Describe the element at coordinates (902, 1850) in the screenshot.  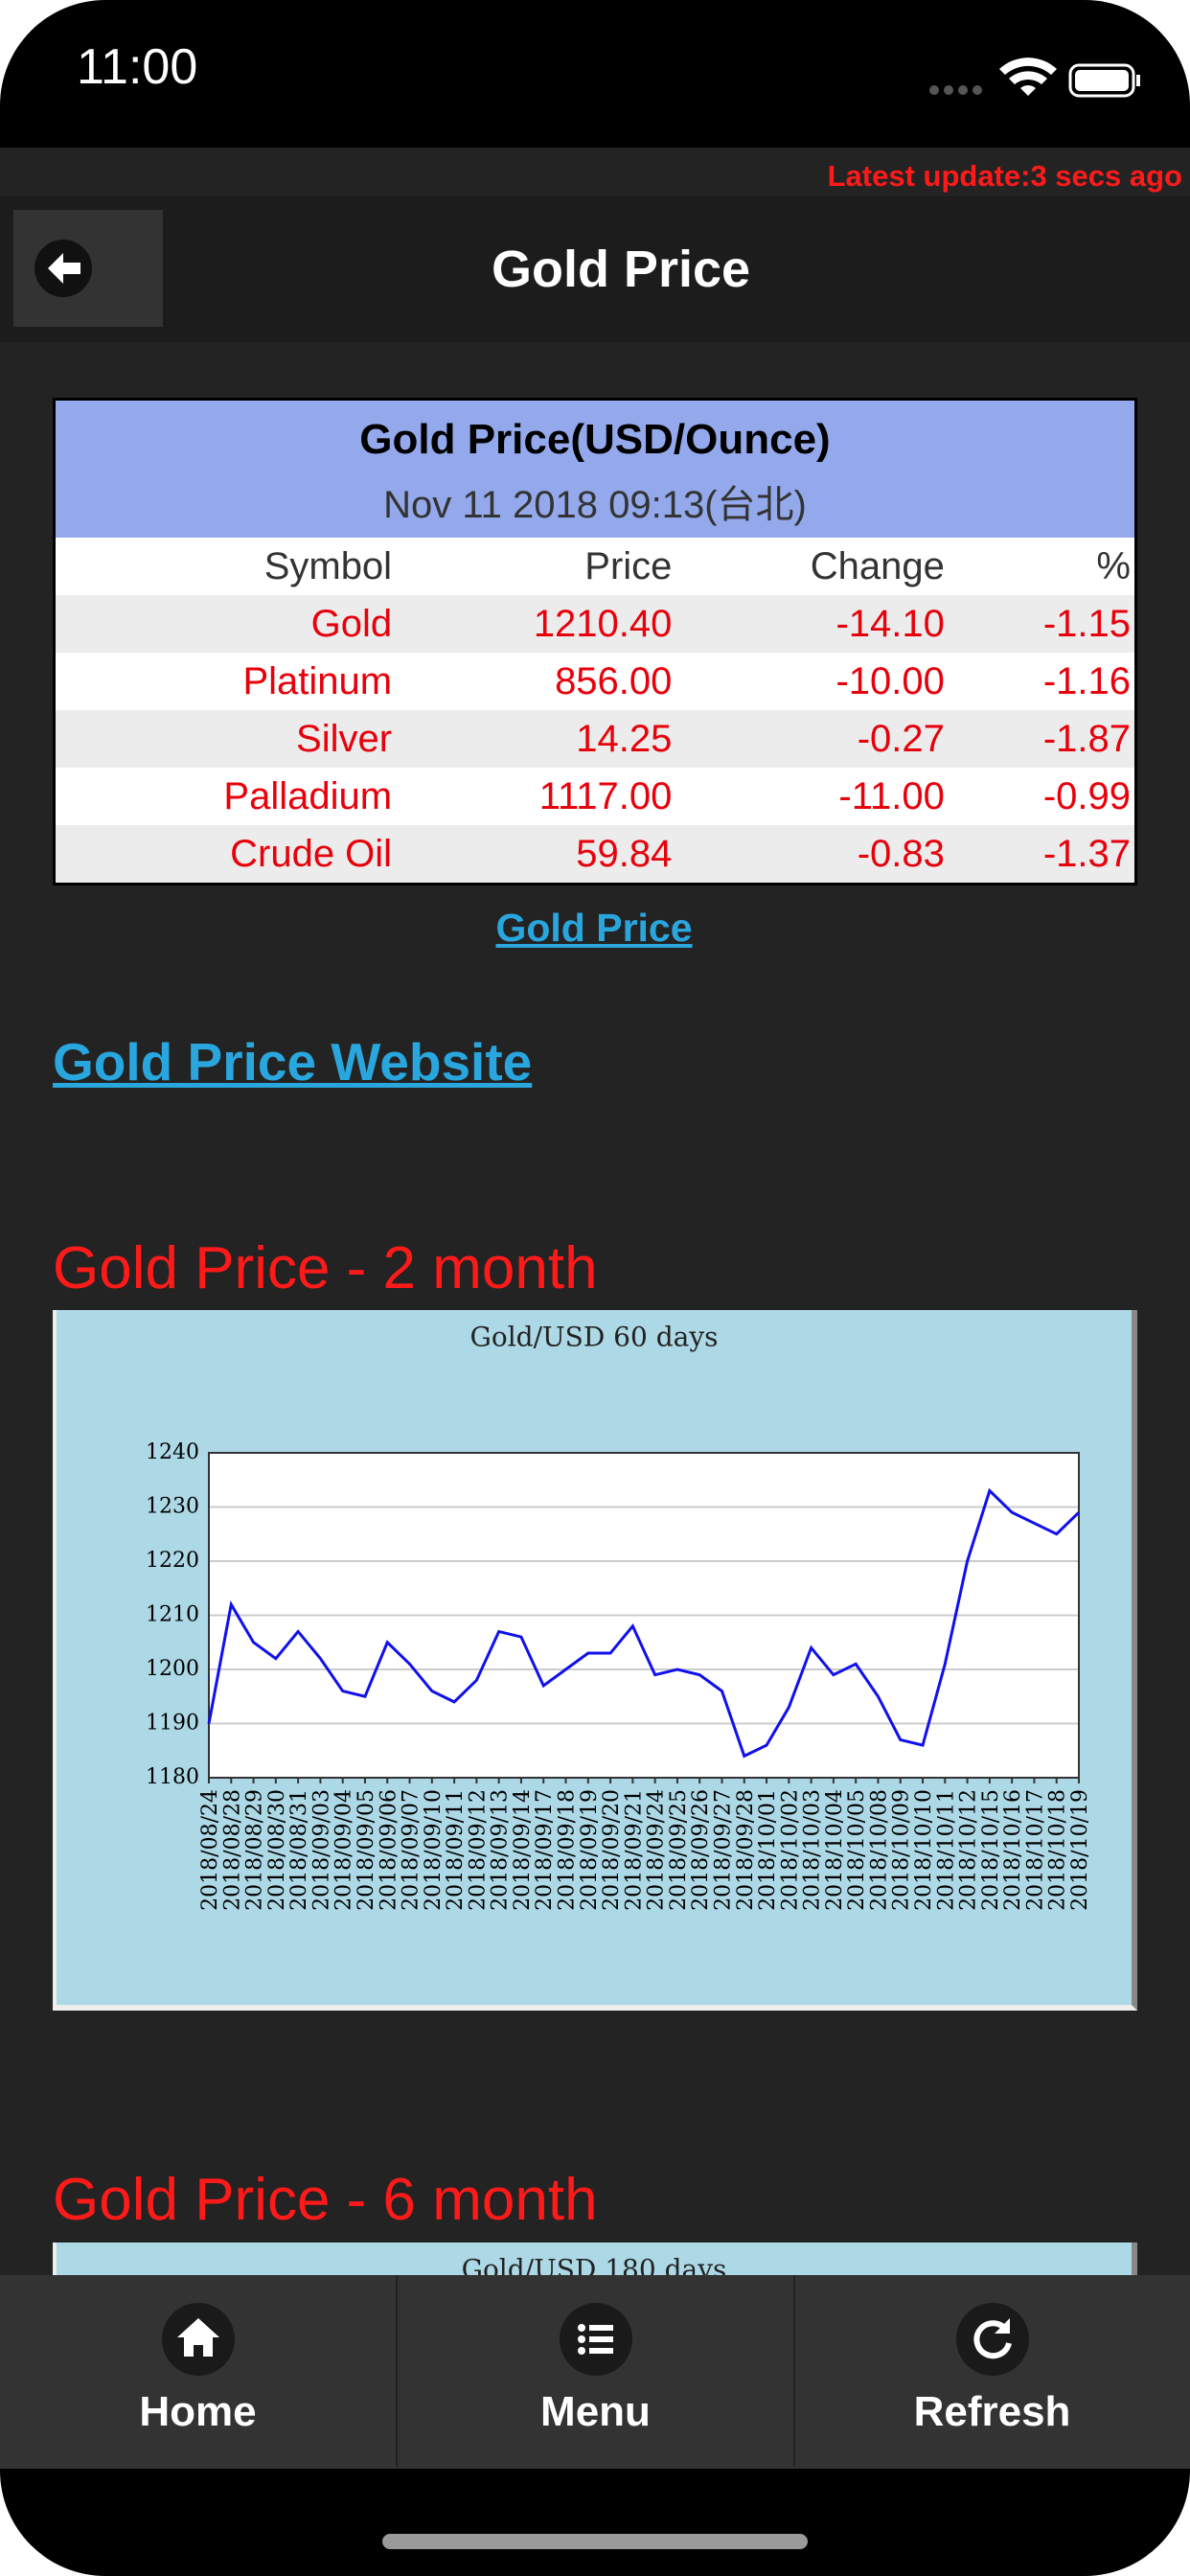
I see `x-tick-label: 2018/10/09` at that location.